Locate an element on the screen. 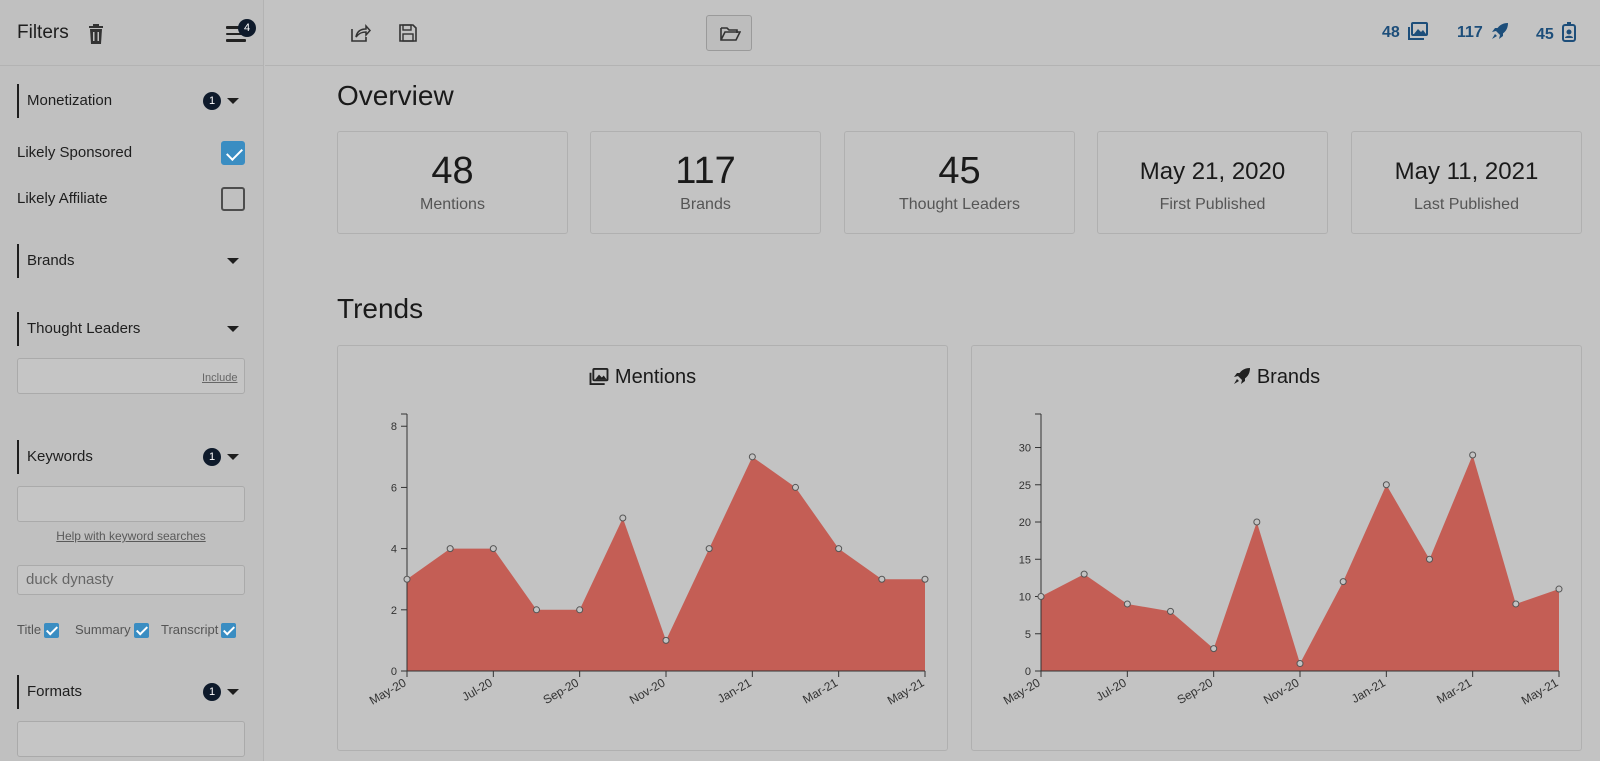 The image size is (1600, 761). overview-heading: Overview is located at coordinates (395, 95).